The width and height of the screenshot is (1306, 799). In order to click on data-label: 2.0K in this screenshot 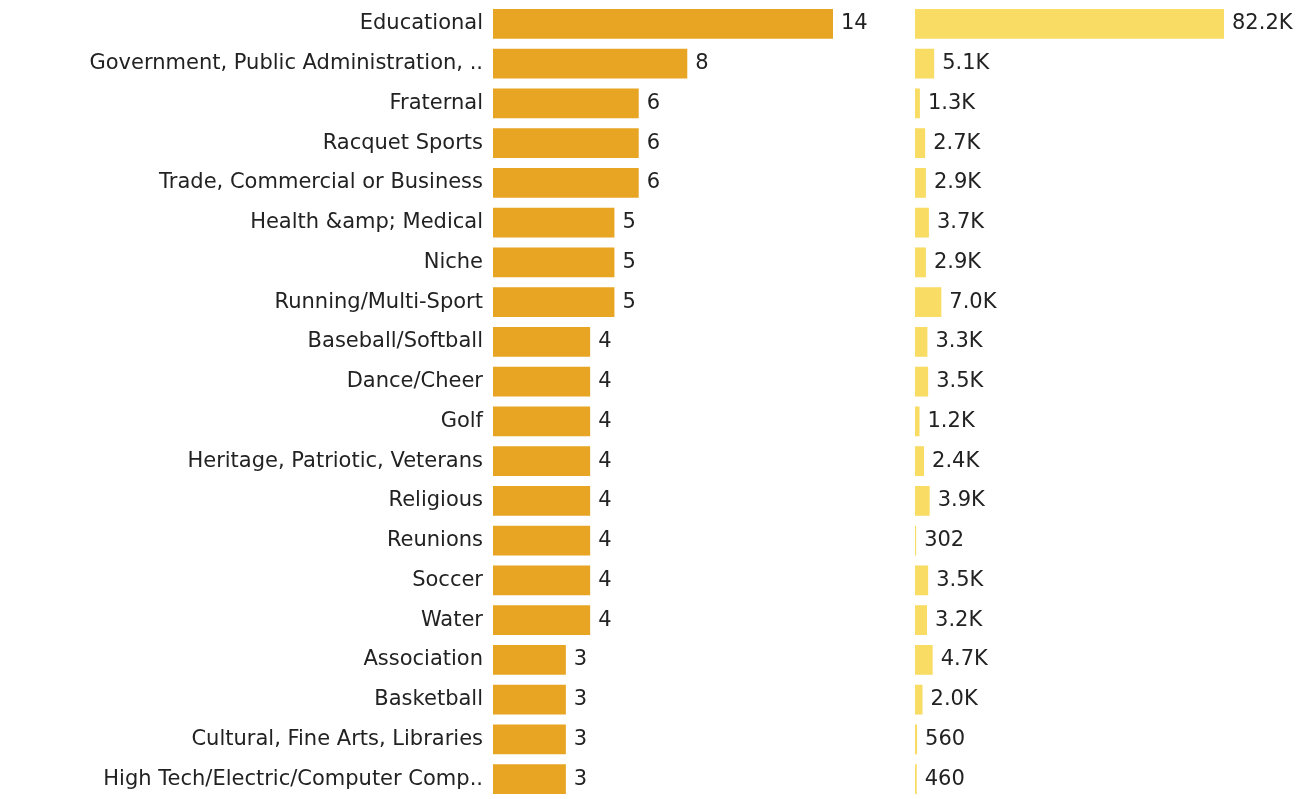, I will do `click(954, 698)`.